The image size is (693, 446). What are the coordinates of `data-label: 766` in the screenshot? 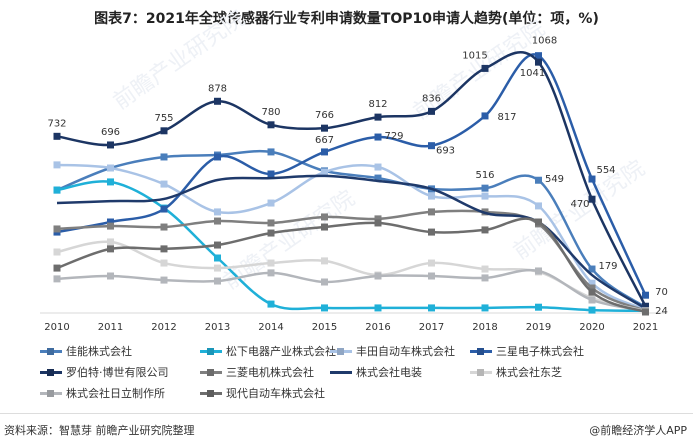 It's located at (324, 115).